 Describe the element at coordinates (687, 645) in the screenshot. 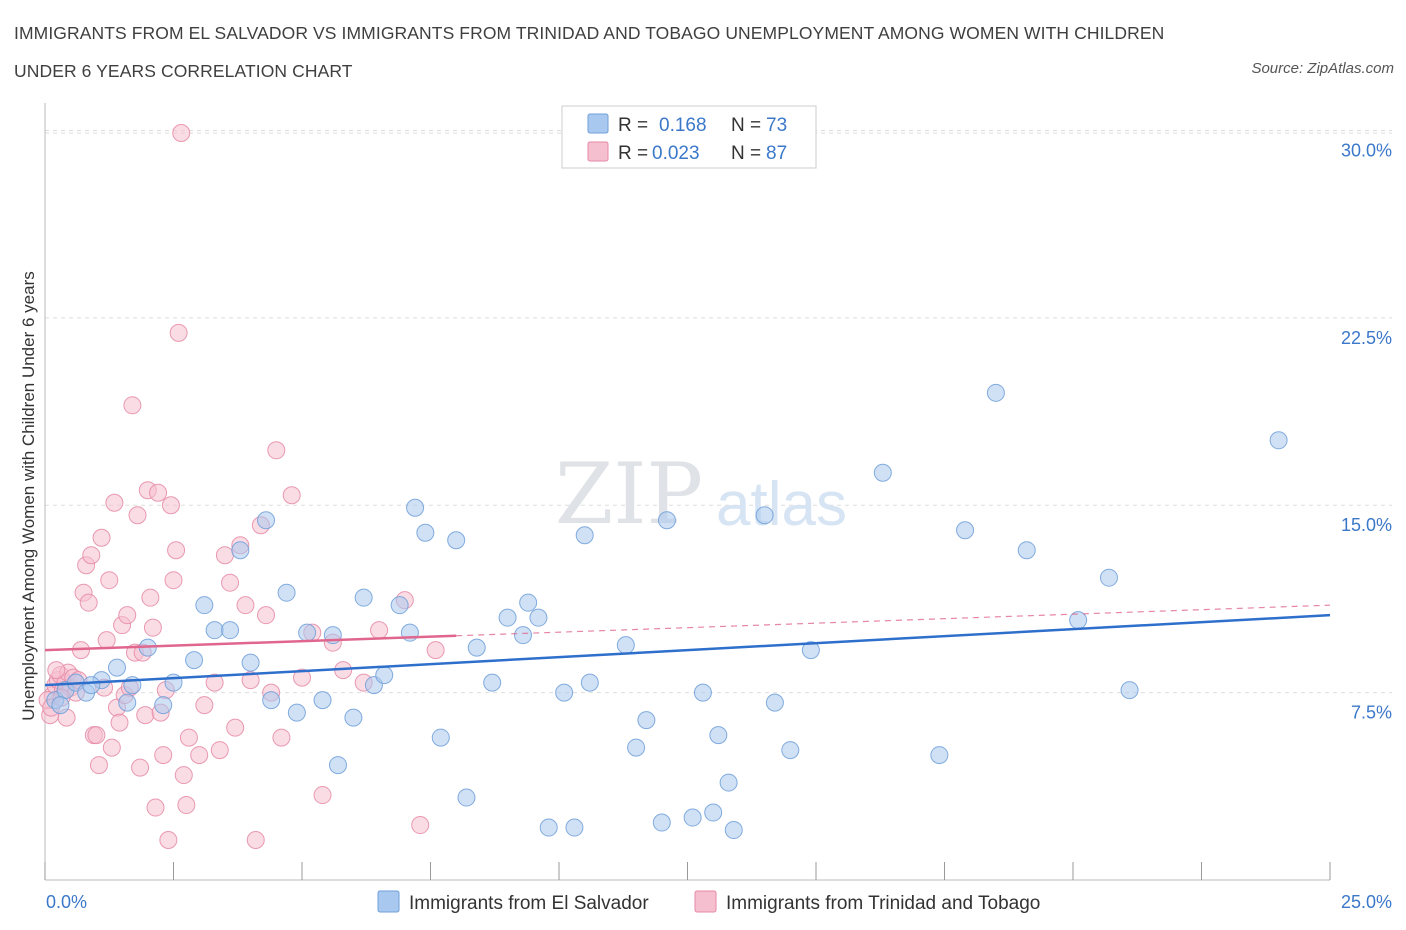

I see `trend-lines` at that location.